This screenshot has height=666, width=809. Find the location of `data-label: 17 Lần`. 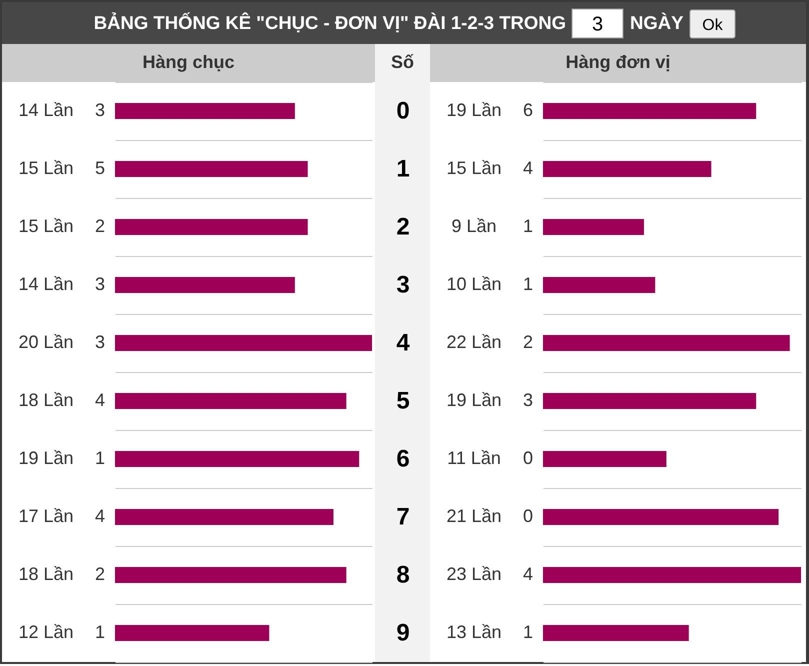

data-label: 17 Lần is located at coordinates (46, 516).